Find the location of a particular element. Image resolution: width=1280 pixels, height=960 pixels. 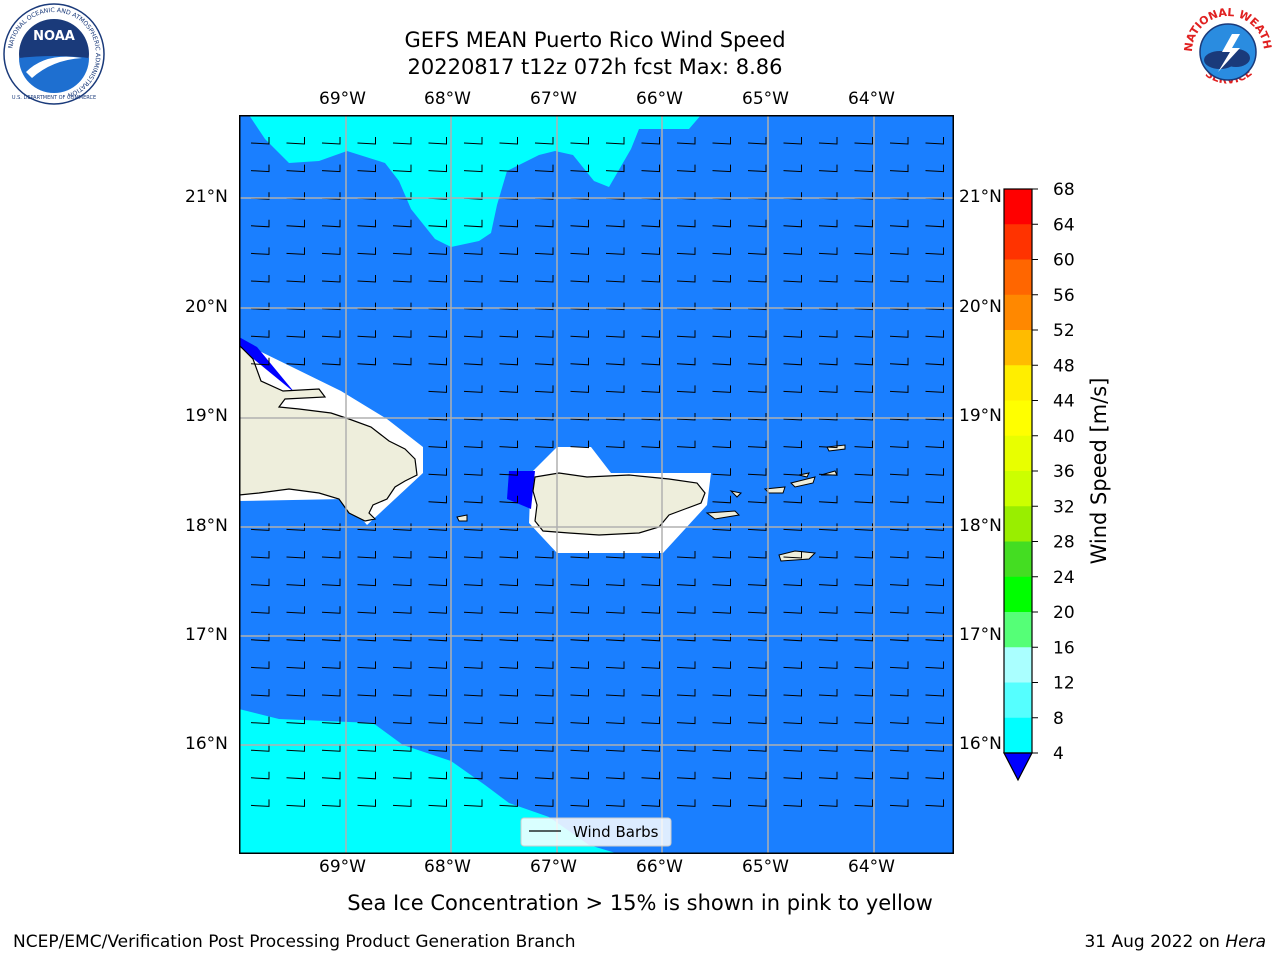

colorbar-block is located at coordinates (1018, 207).